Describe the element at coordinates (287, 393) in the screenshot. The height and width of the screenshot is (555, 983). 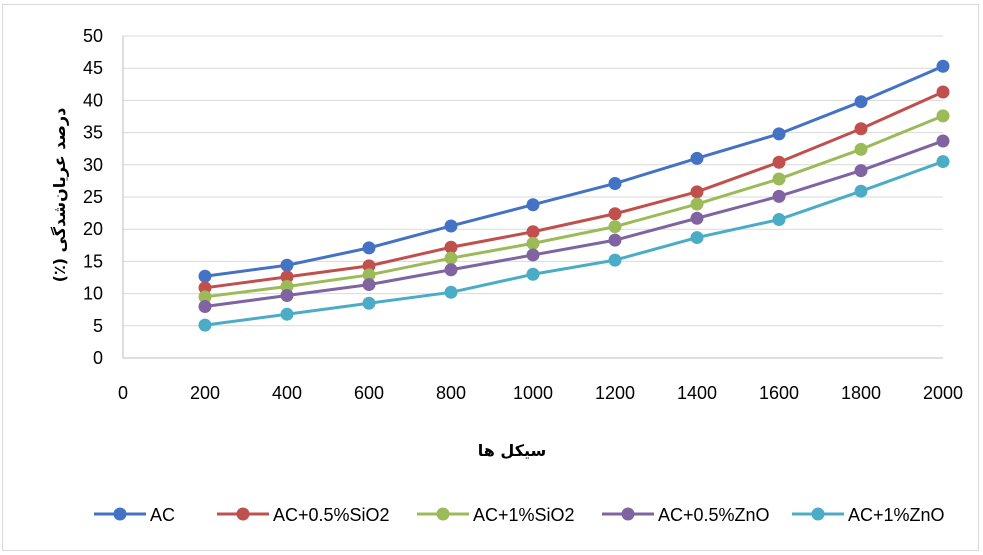
I see `x-tick-label: 400` at that location.